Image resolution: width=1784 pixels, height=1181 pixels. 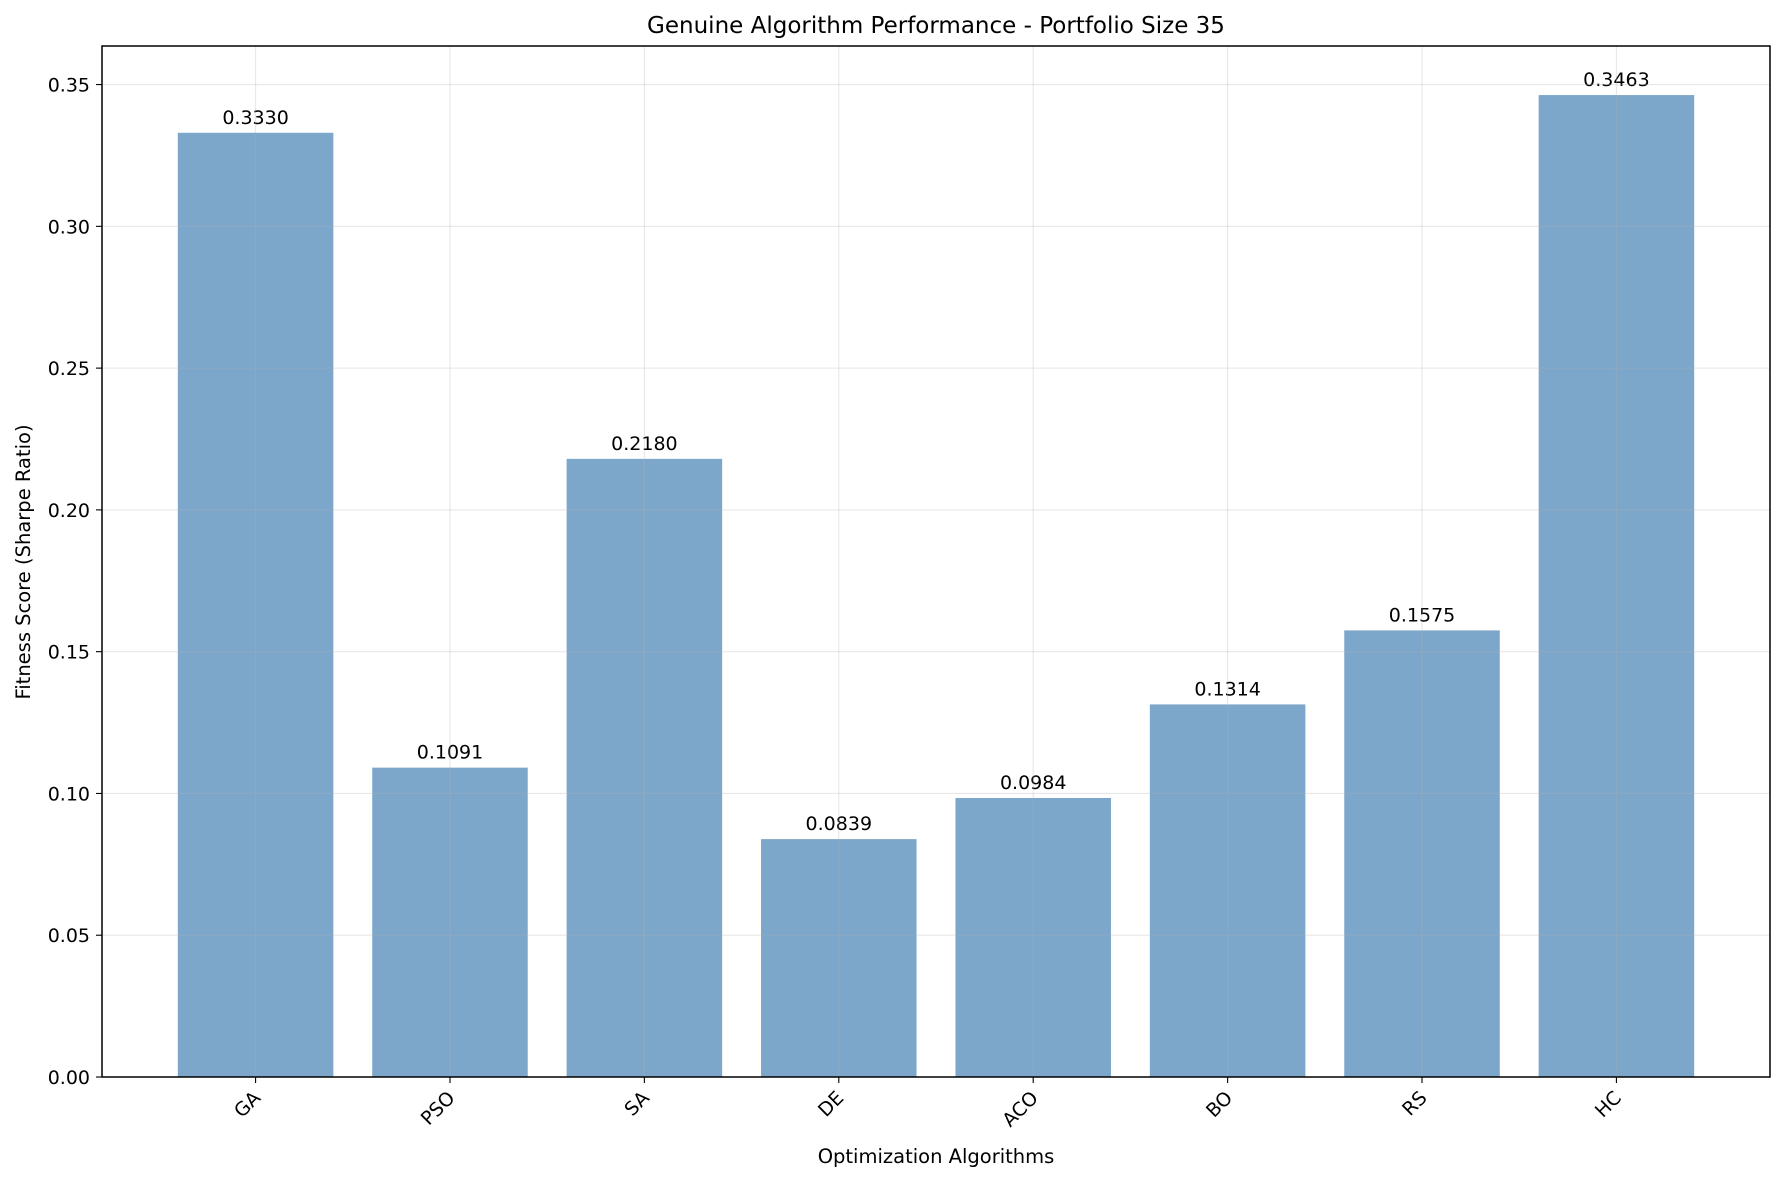 I want to click on x-axis-label: Optimization Algorithms, so click(x=936, y=1156).